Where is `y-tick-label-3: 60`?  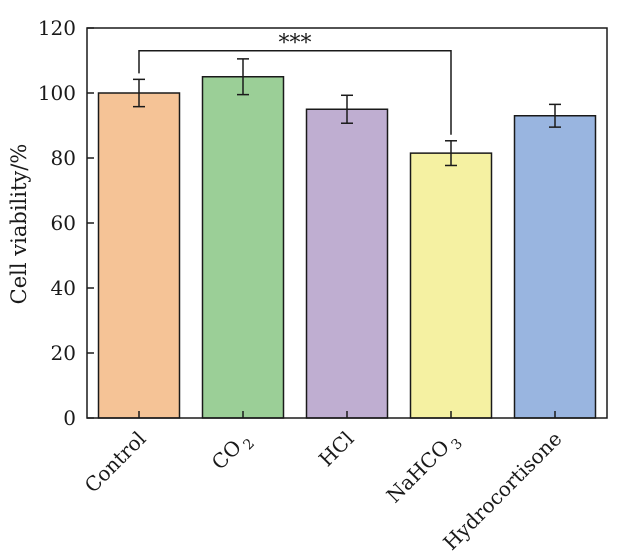
y-tick-label-3: 60 is located at coordinates (63, 223).